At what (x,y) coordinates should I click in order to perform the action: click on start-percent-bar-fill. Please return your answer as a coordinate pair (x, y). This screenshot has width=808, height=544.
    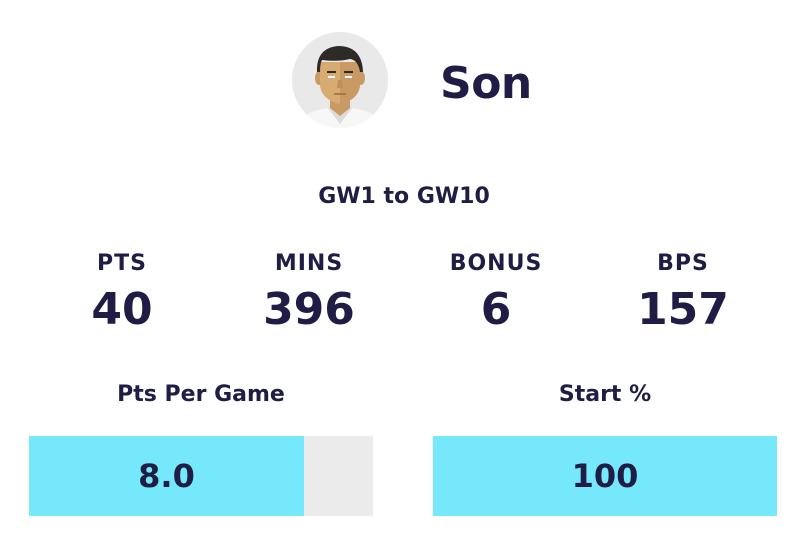
    Looking at the image, I should click on (605, 476).